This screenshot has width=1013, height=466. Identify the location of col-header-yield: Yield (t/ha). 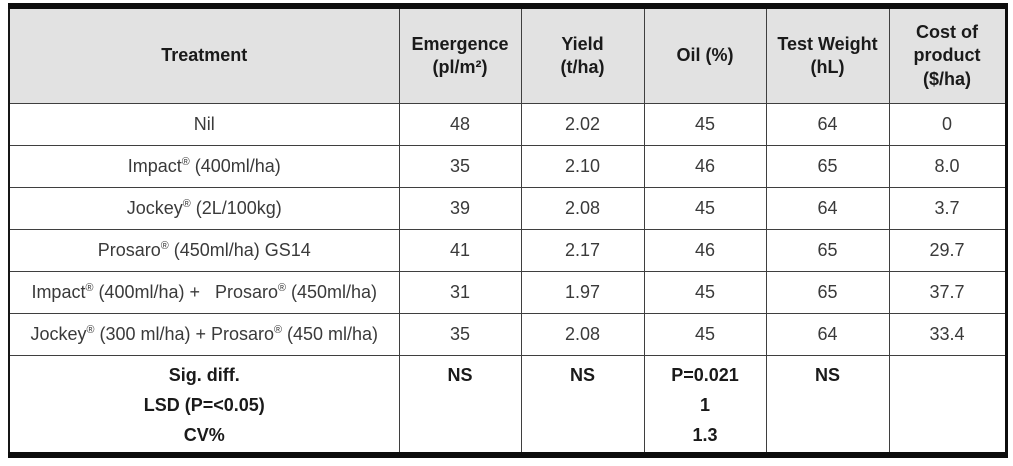
(582, 54).